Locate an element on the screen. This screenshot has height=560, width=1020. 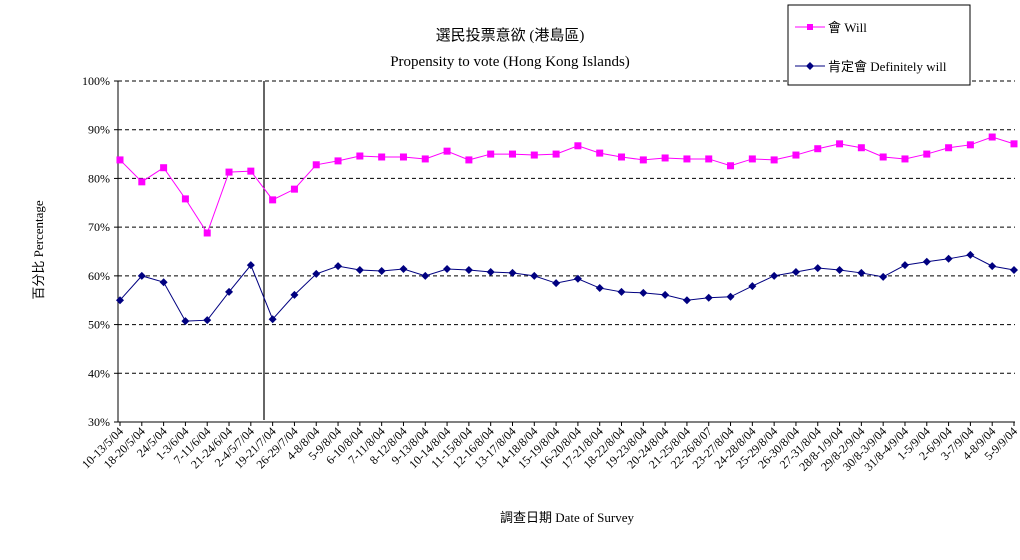
legend-box is located at coordinates (879, 45).